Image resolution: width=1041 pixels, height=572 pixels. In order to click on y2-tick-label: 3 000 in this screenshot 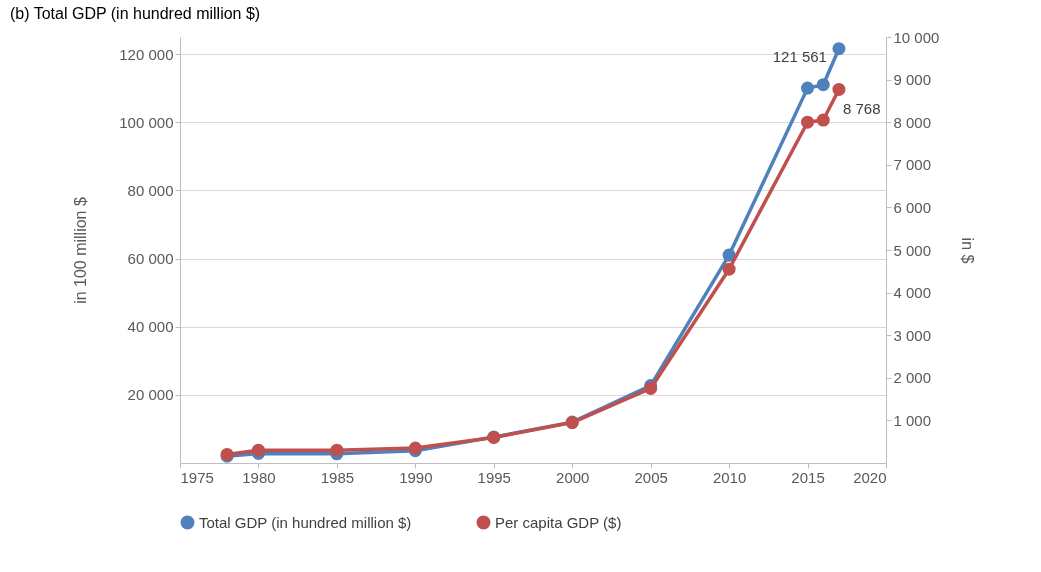, I will do `click(912, 335)`.